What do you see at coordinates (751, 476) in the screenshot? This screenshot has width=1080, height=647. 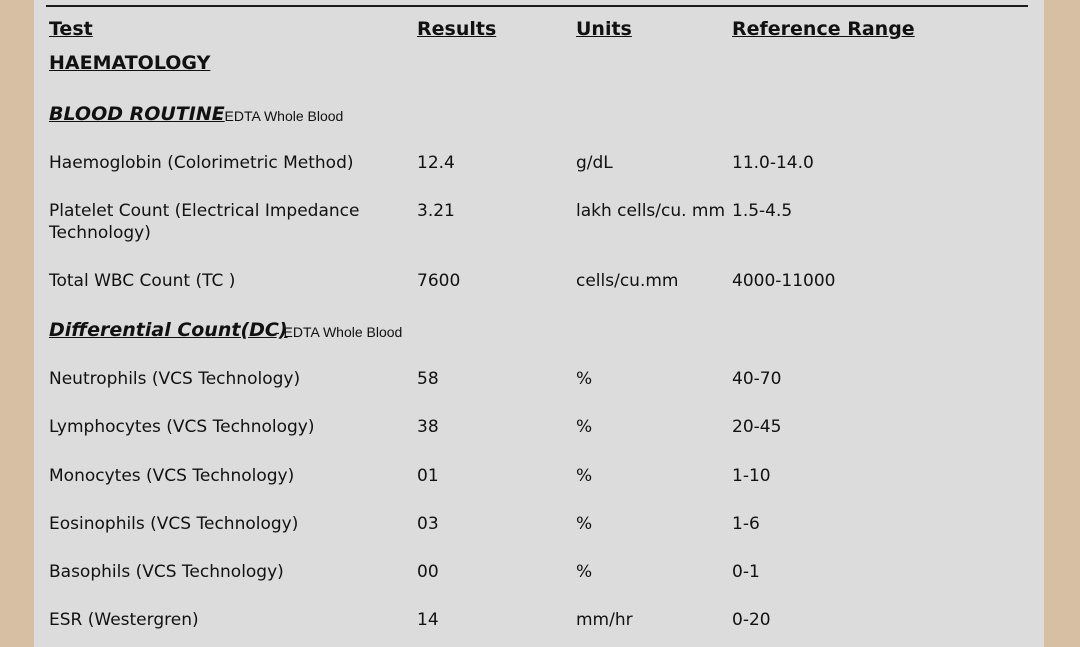 I see `test-range: 1-10` at bounding box center [751, 476].